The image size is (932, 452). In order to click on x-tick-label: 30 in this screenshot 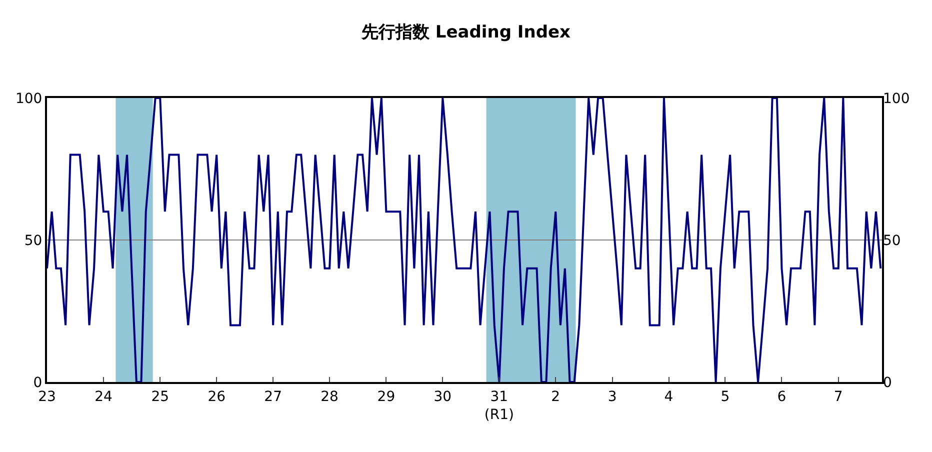, I will do `click(443, 396)`.